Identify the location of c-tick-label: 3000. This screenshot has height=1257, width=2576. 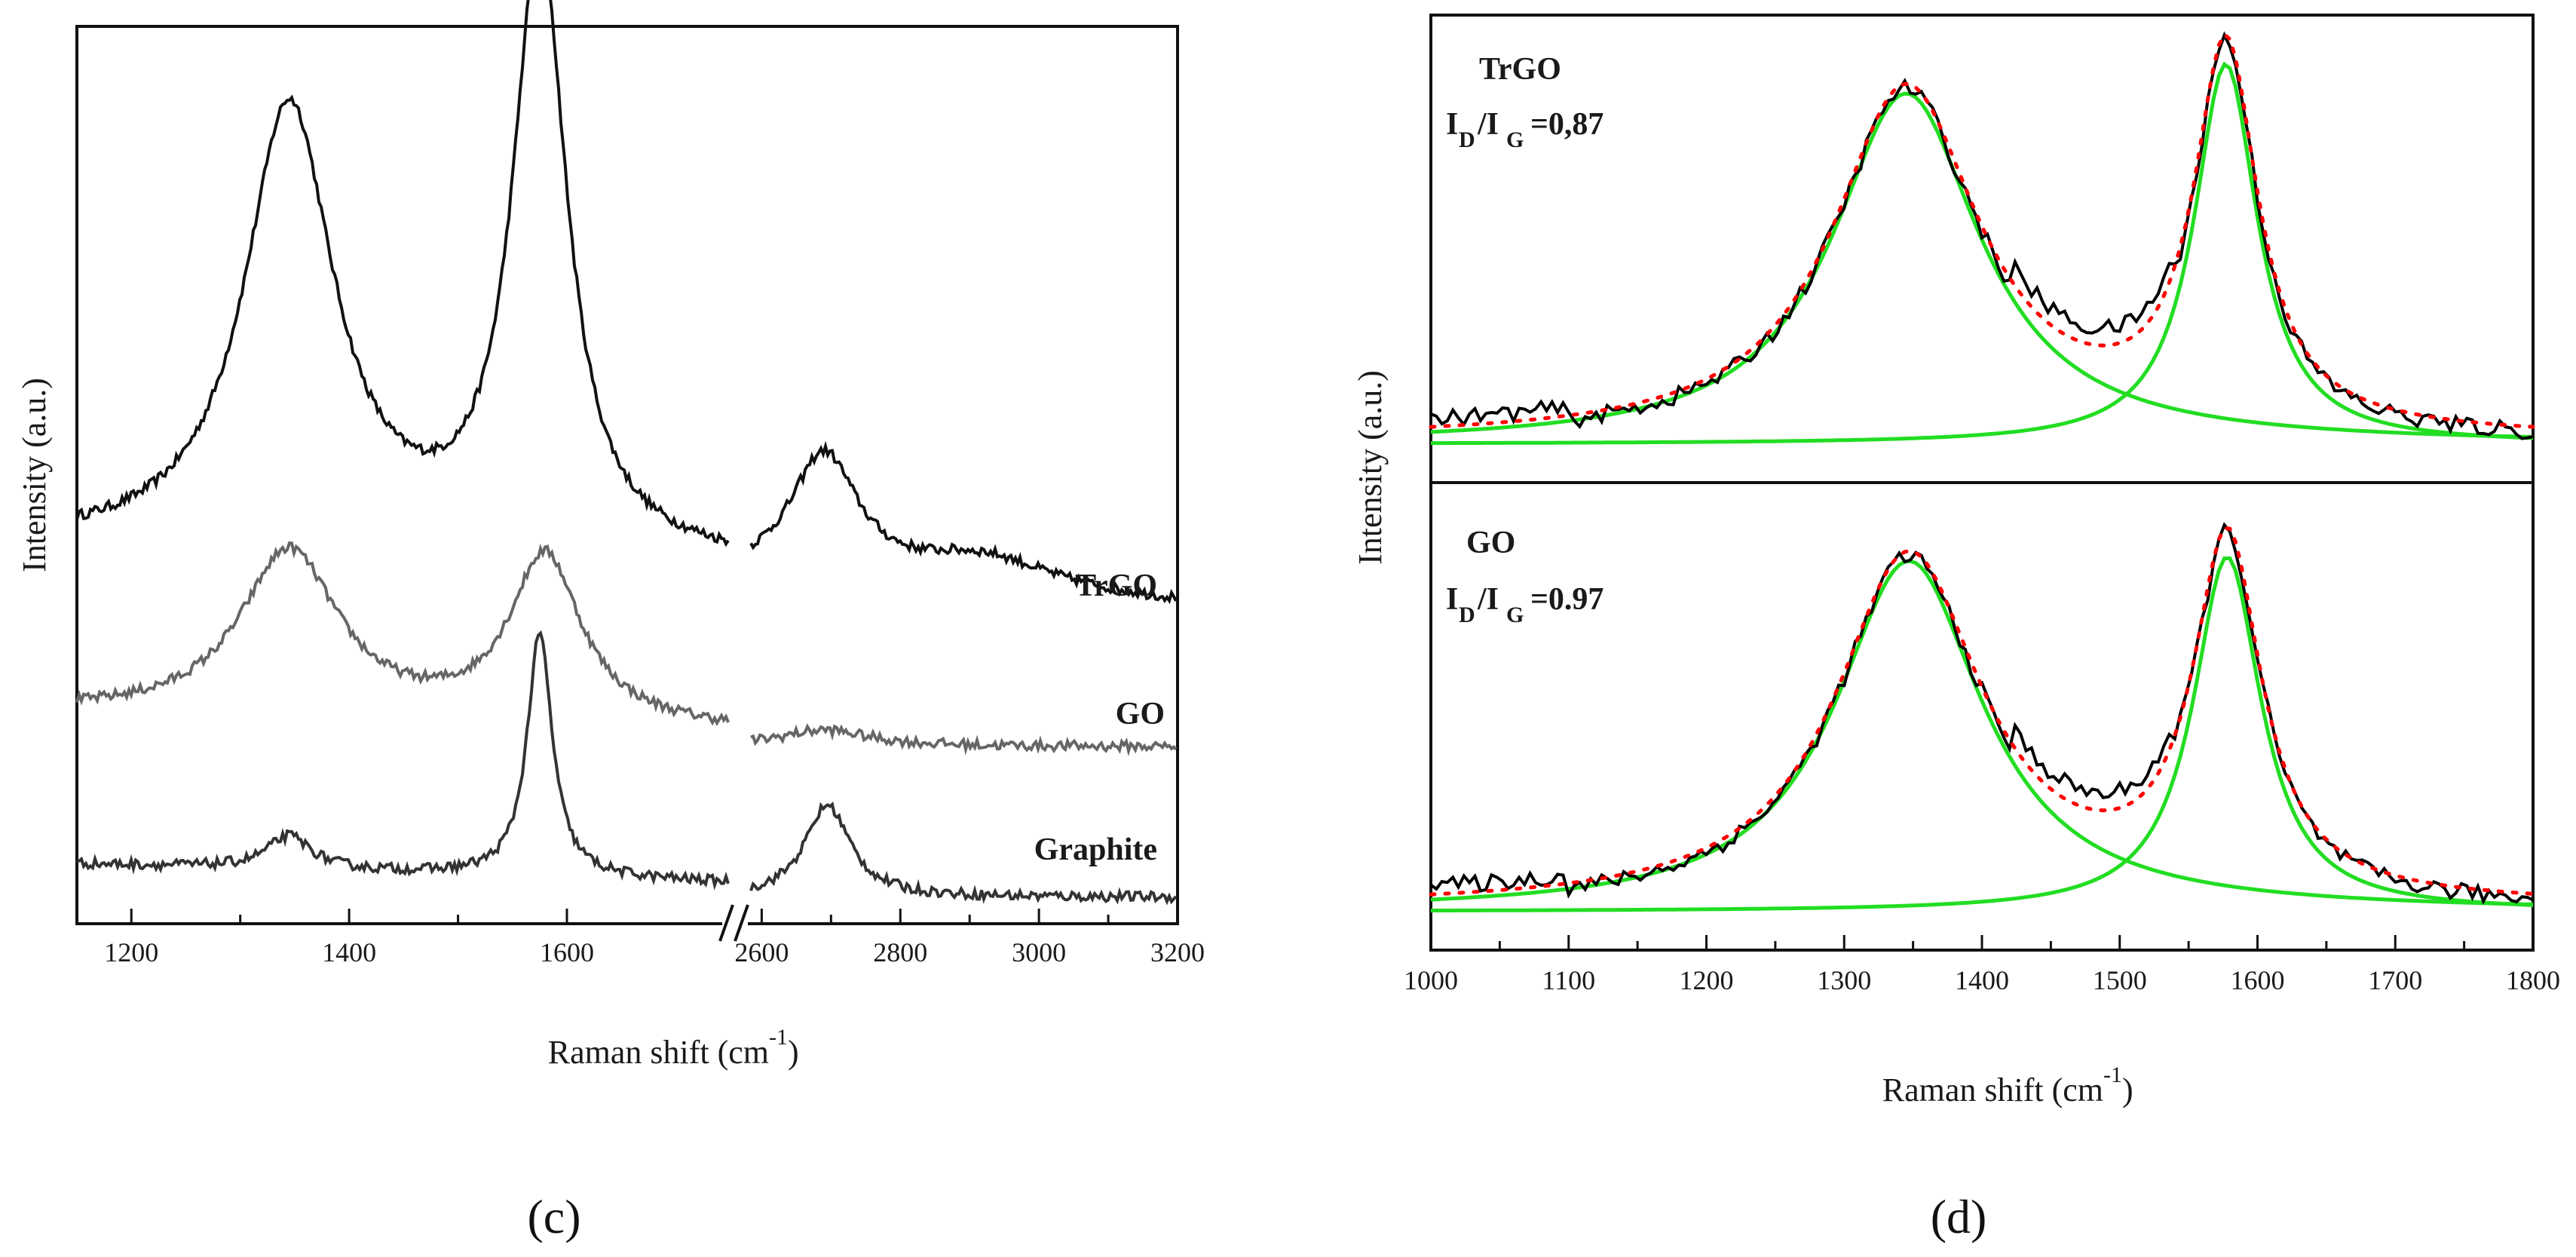
(1039, 952).